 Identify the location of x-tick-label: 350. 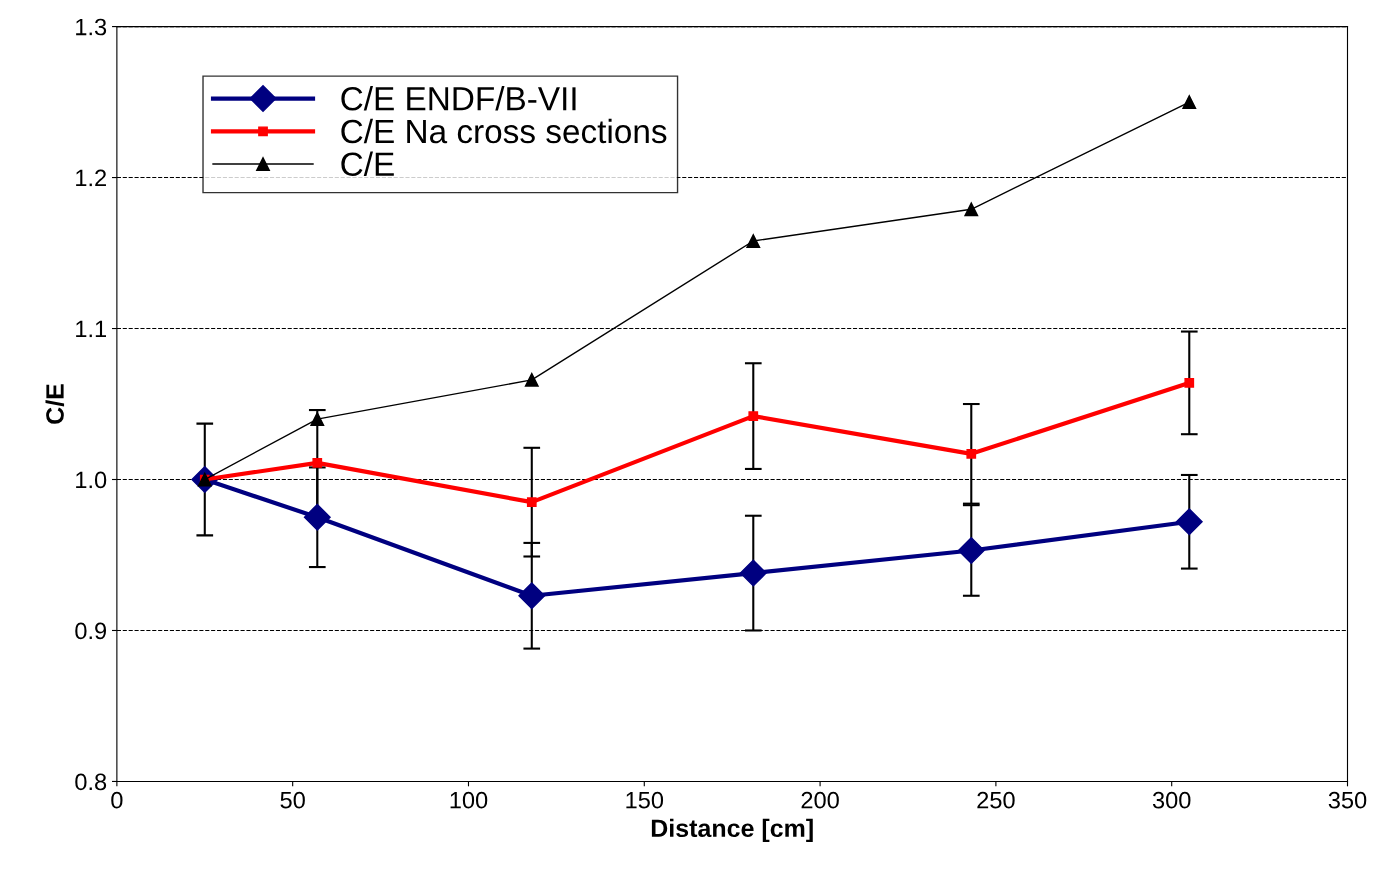
(1347, 800).